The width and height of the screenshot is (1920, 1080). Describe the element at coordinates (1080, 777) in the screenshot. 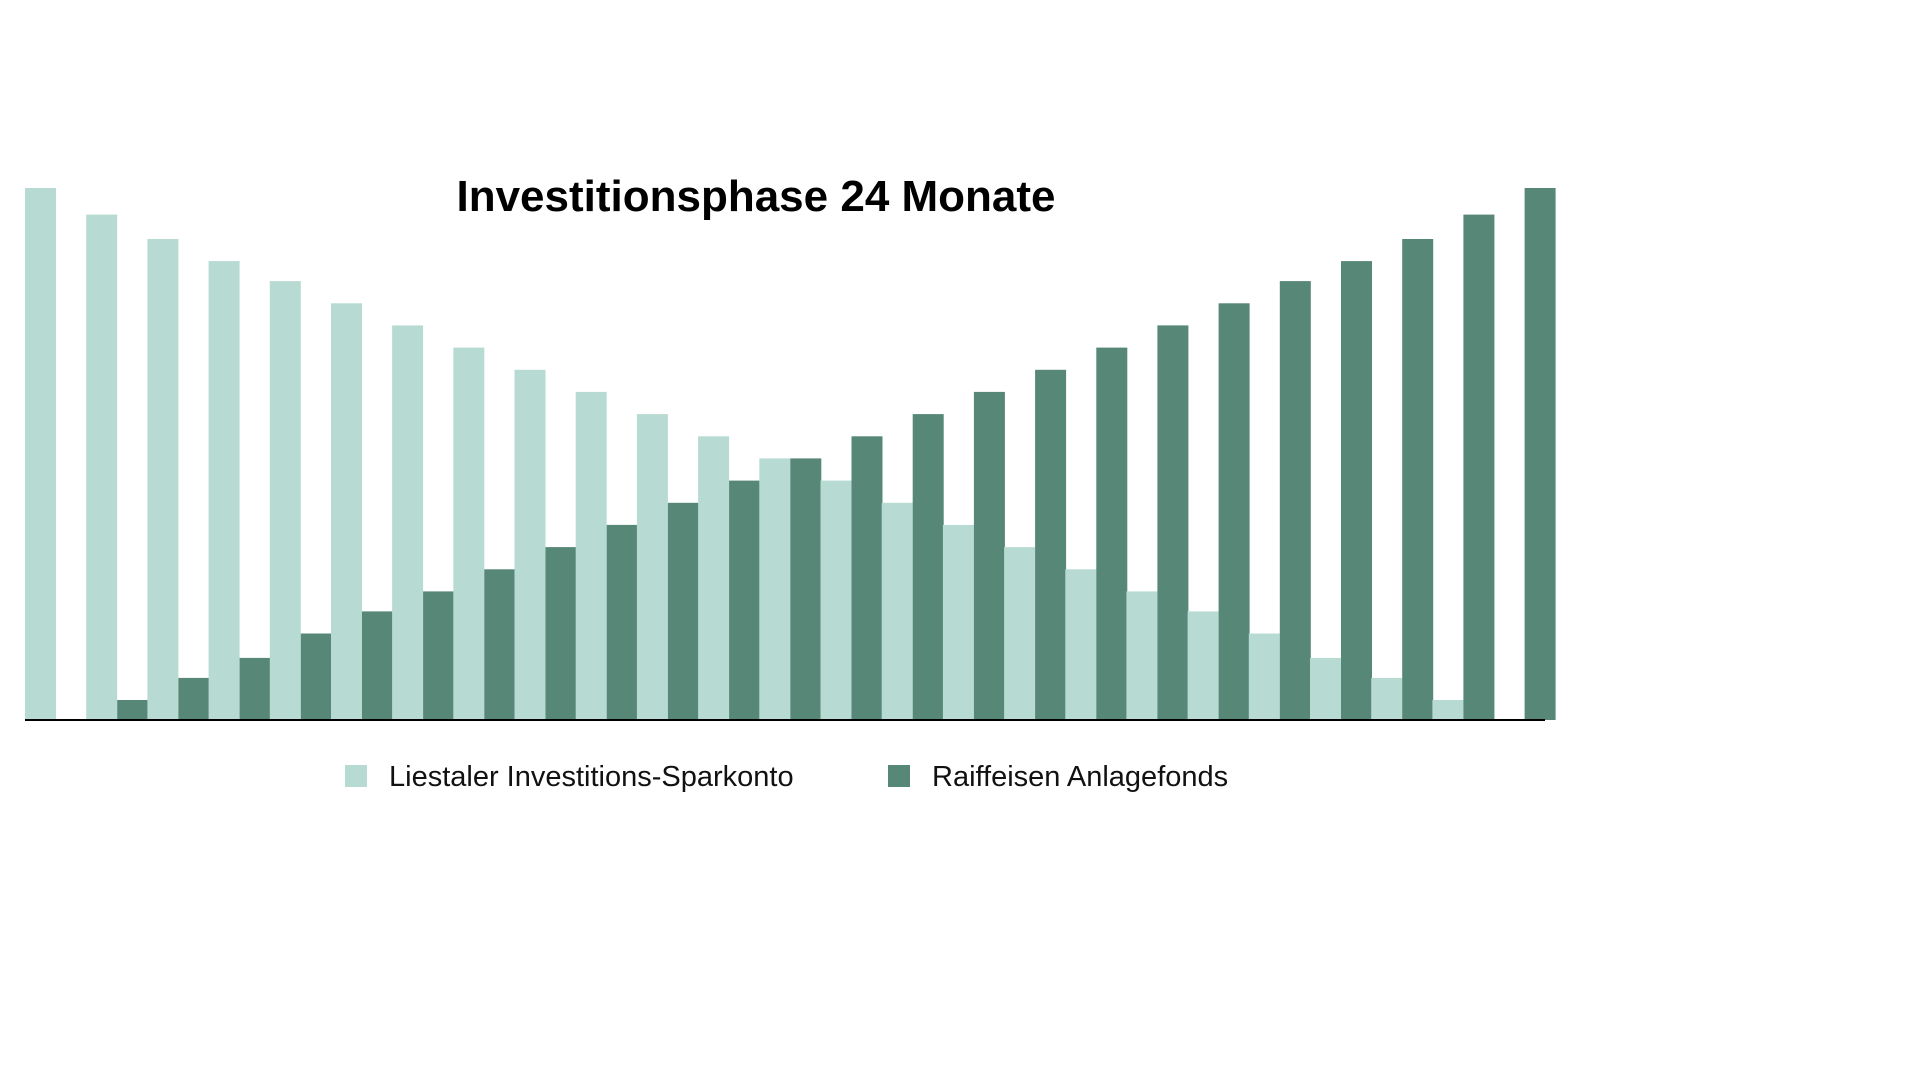

I see `legend-label-anlagefonds: Raiffeisen Anlagefonds` at that location.